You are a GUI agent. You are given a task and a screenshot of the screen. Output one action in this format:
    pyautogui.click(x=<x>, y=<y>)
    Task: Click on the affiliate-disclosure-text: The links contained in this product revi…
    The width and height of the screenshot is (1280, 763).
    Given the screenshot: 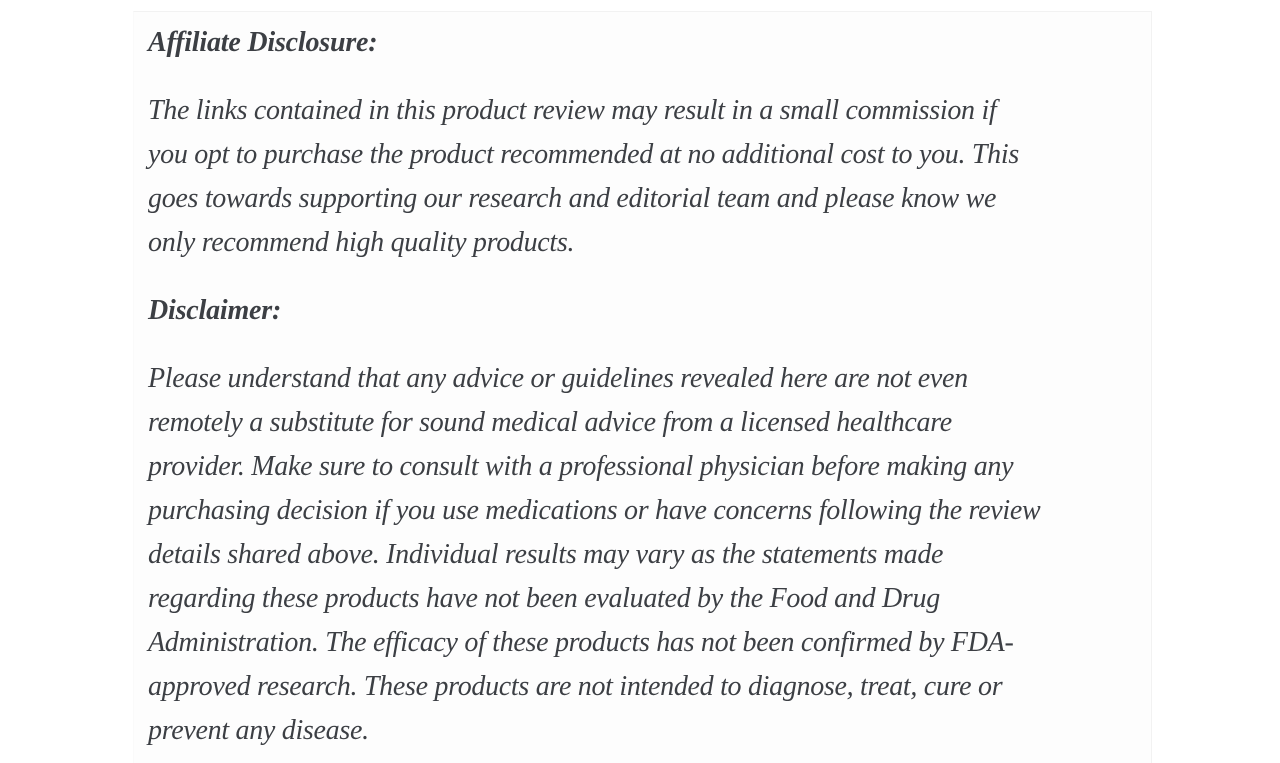 What is the action you would take?
    pyautogui.click(x=583, y=176)
    